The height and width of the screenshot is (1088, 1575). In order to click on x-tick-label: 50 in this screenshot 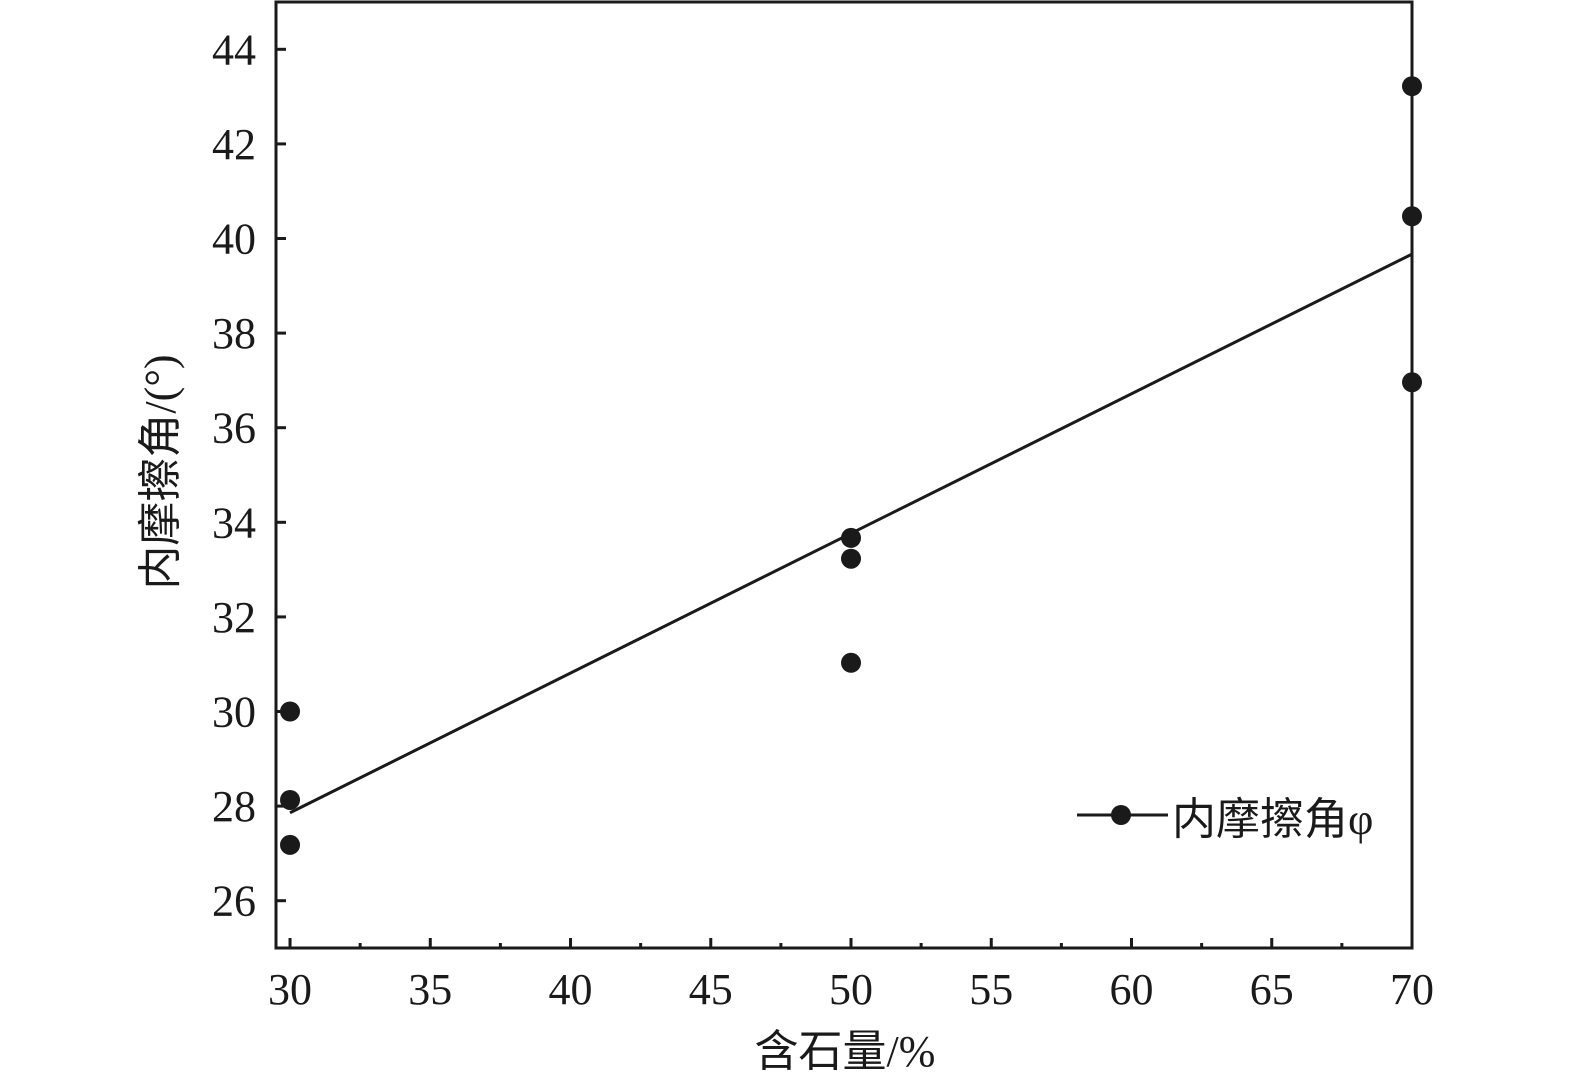, I will do `click(851, 989)`.